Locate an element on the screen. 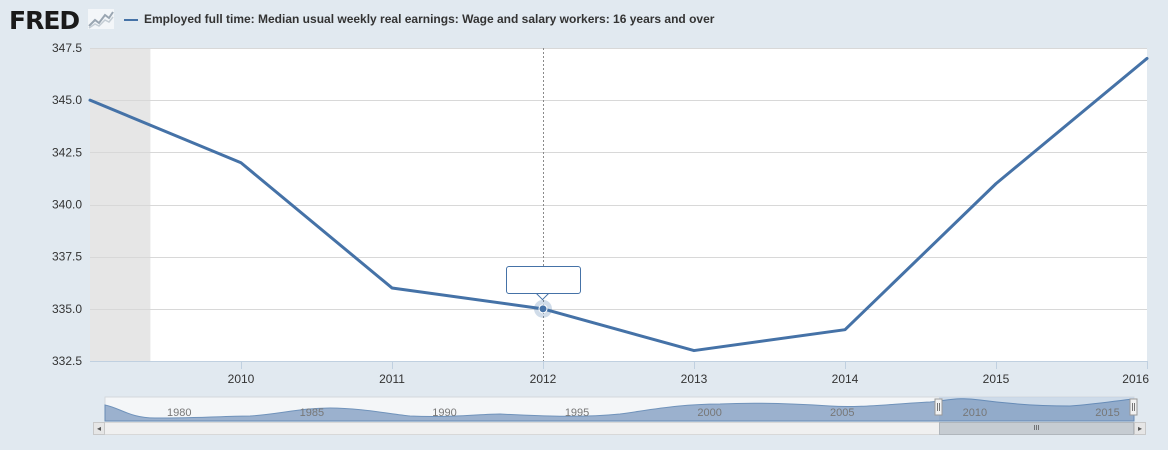 The image size is (1168, 450). shaded-region-layer is located at coordinates (120, 204).